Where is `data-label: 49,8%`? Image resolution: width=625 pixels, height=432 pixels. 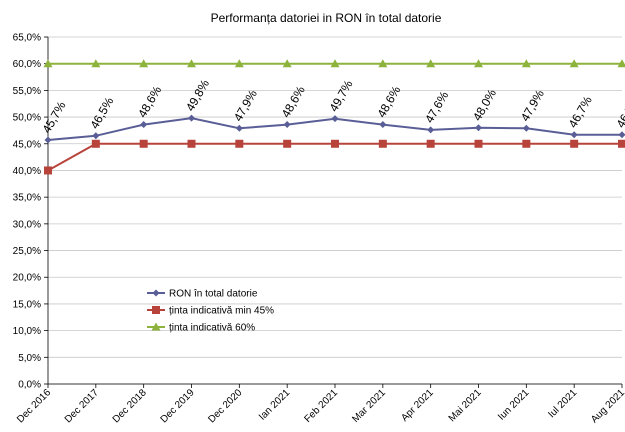 data-label: 49,8% is located at coordinates (197, 95).